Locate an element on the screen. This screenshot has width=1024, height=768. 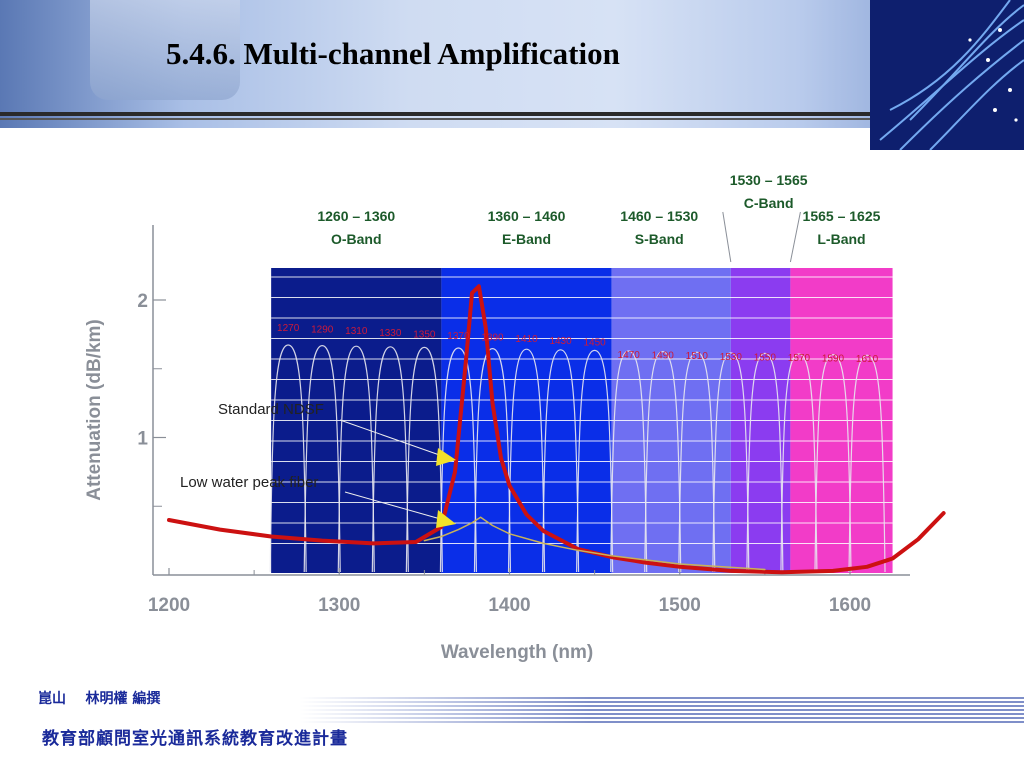
y-axis-title: Attenuation (dB/km) is located at coordinates (94, 410).